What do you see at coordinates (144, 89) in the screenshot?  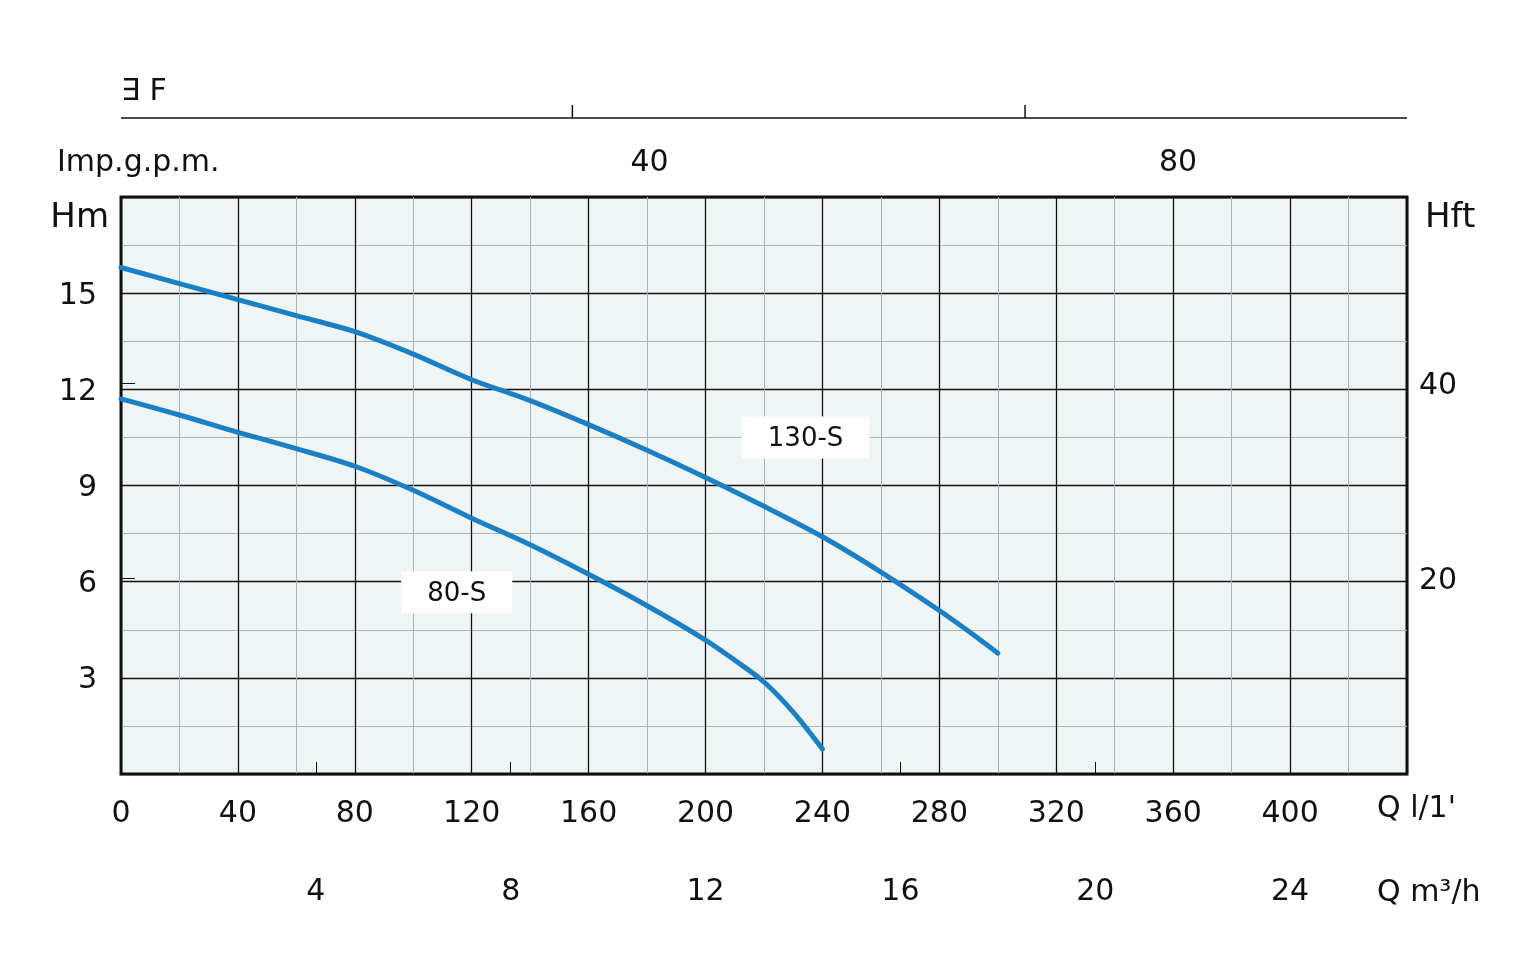 I see `text: ∃ F` at bounding box center [144, 89].